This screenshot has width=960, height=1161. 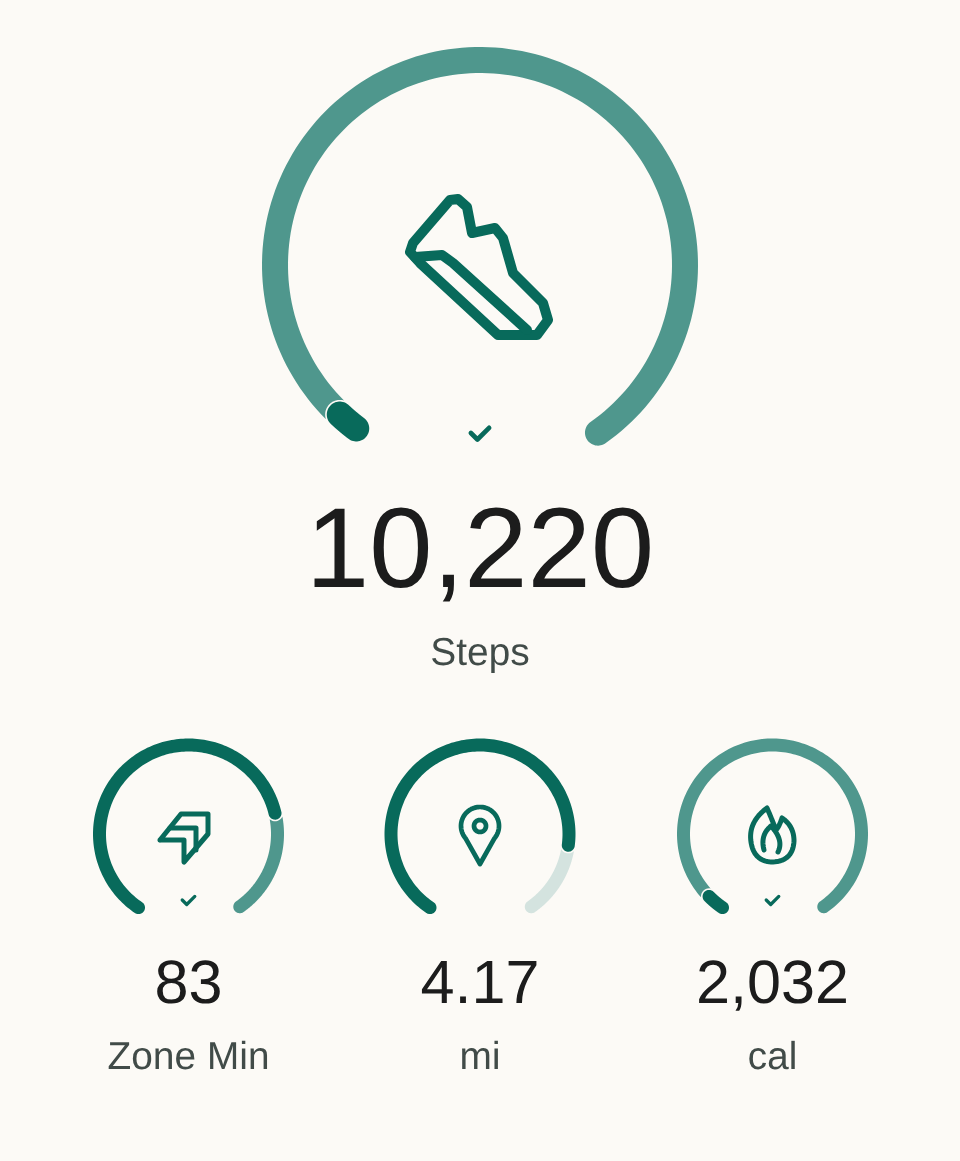 I want to click on text: Zone Min, so click(x=188, y=1055).